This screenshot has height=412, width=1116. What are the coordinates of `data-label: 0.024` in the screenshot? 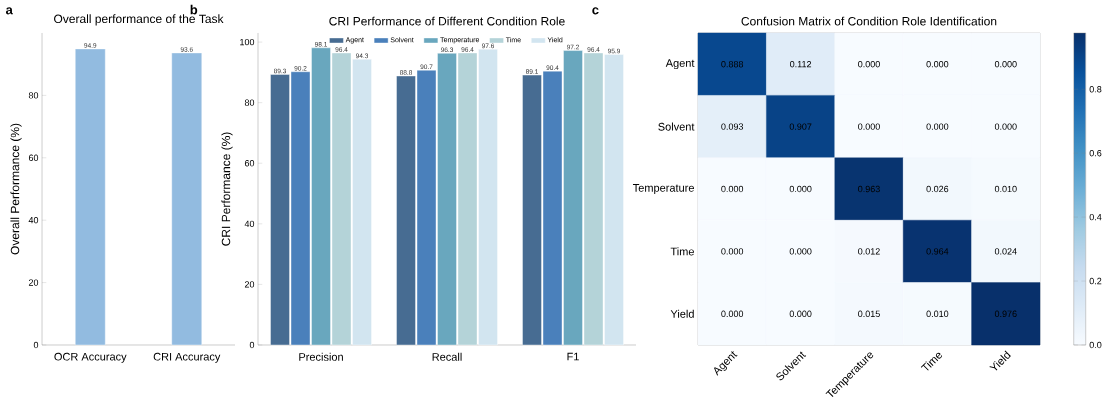 It's located at (1005, 251).